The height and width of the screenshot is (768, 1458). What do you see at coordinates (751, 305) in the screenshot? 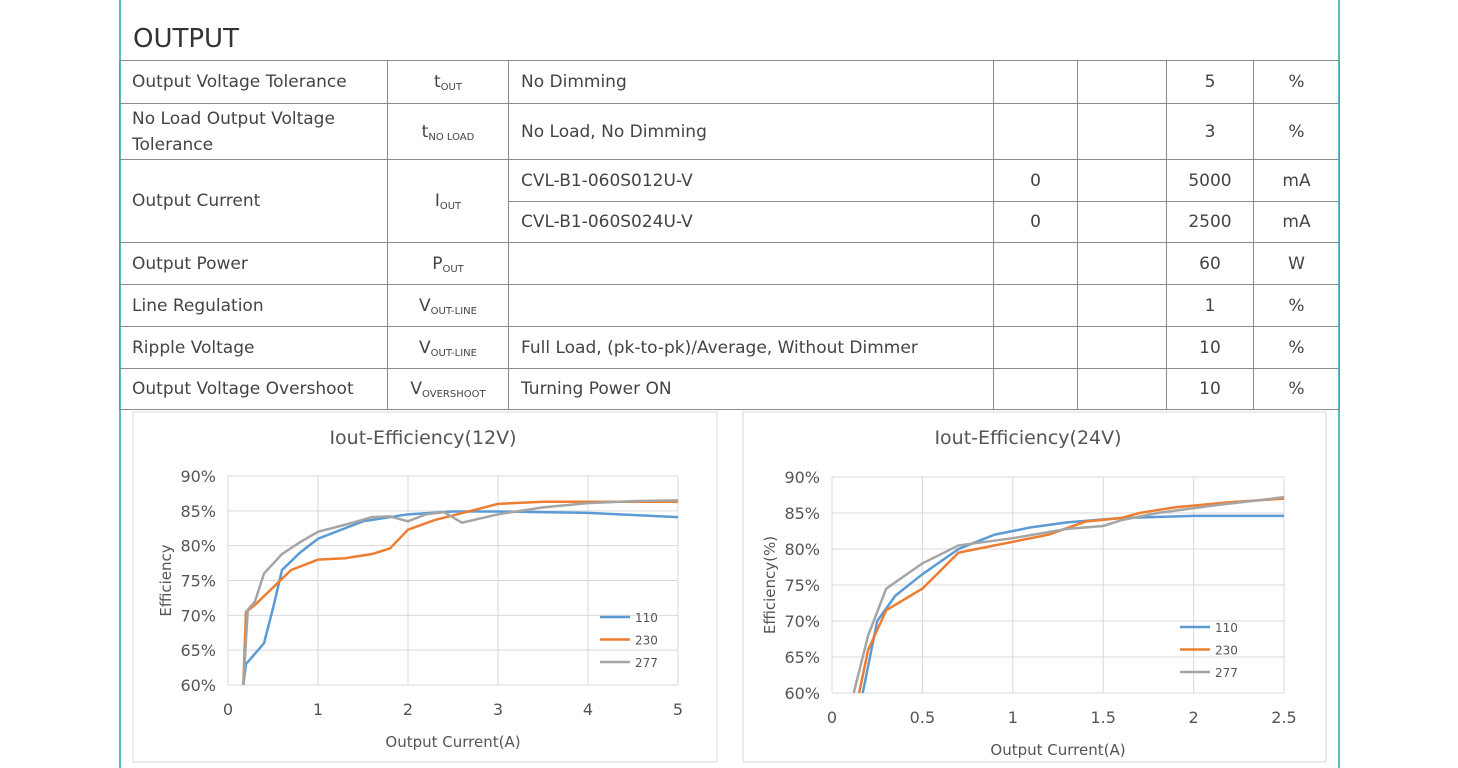
I see `condition-cell` at bounding box center [751, 305].